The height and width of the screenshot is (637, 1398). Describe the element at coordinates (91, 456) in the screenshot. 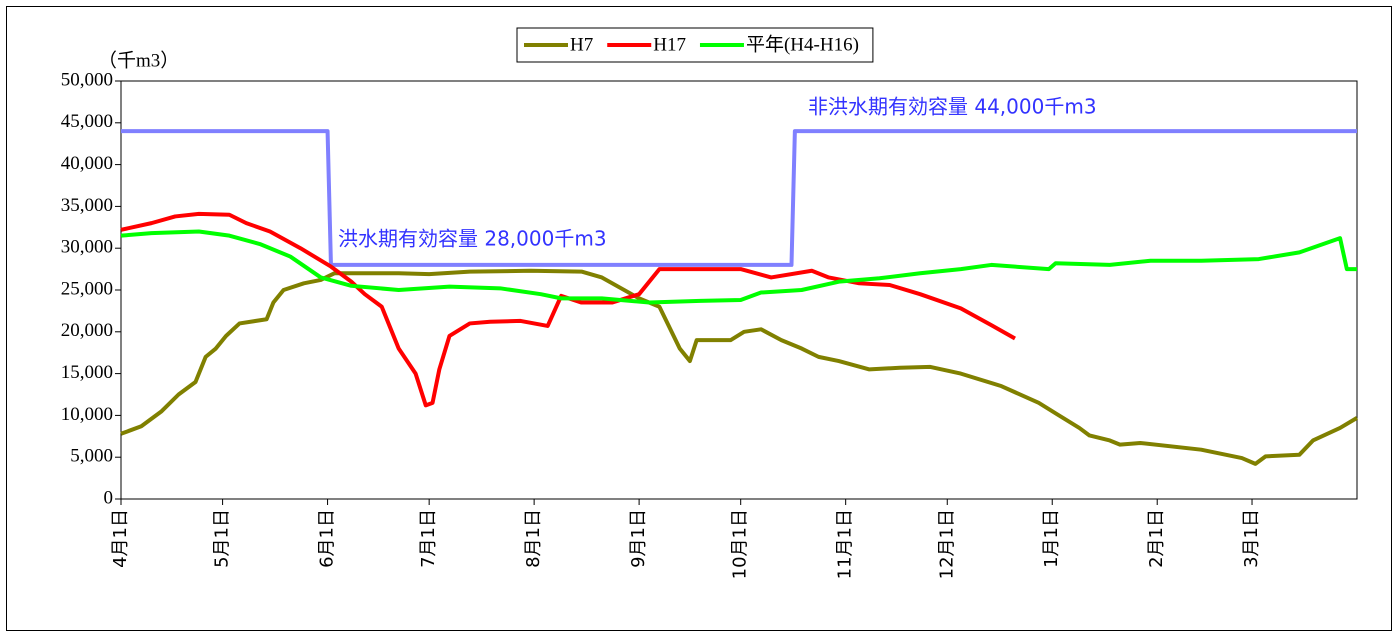

I see `y-tick-label: 5,000` at that location.